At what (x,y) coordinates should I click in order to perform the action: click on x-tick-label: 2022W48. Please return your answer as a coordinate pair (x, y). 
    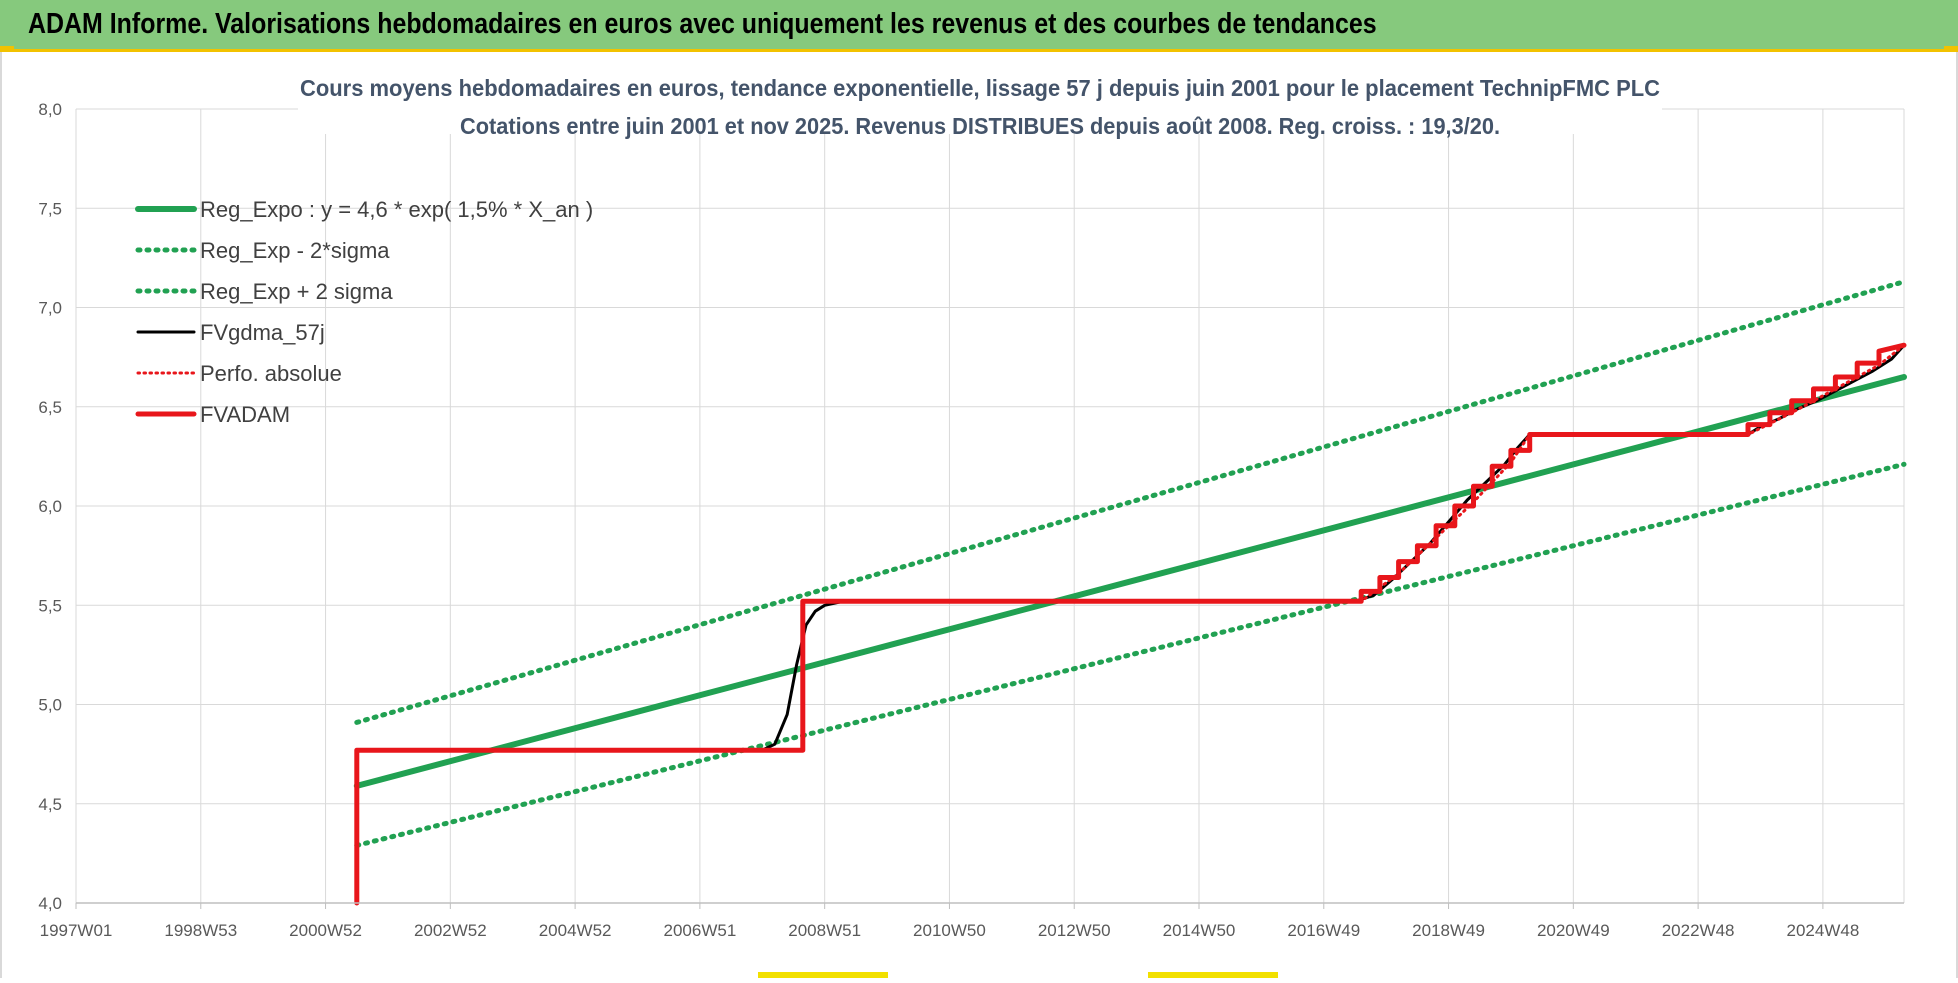
    Looking at the image, I should click on (1698, 930).